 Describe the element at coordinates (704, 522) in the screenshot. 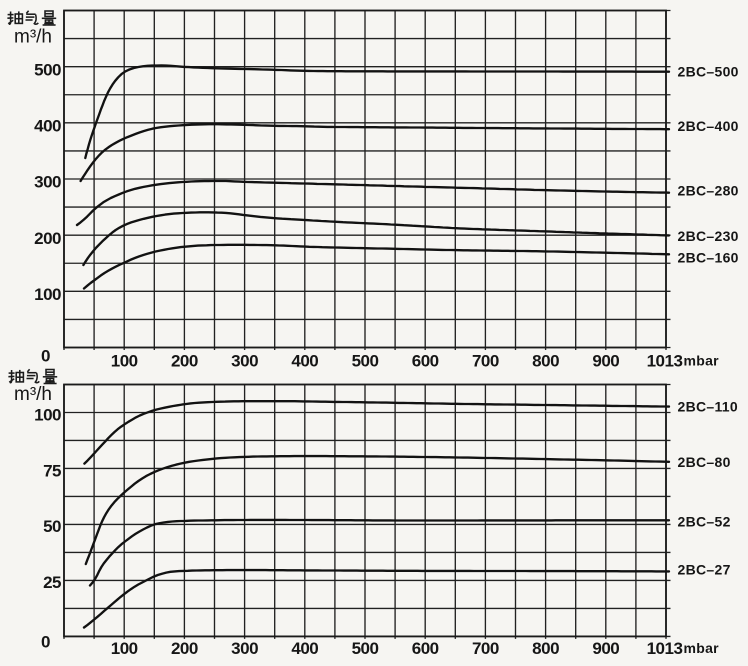

I see `svg-text: 2BC–52` at that location.